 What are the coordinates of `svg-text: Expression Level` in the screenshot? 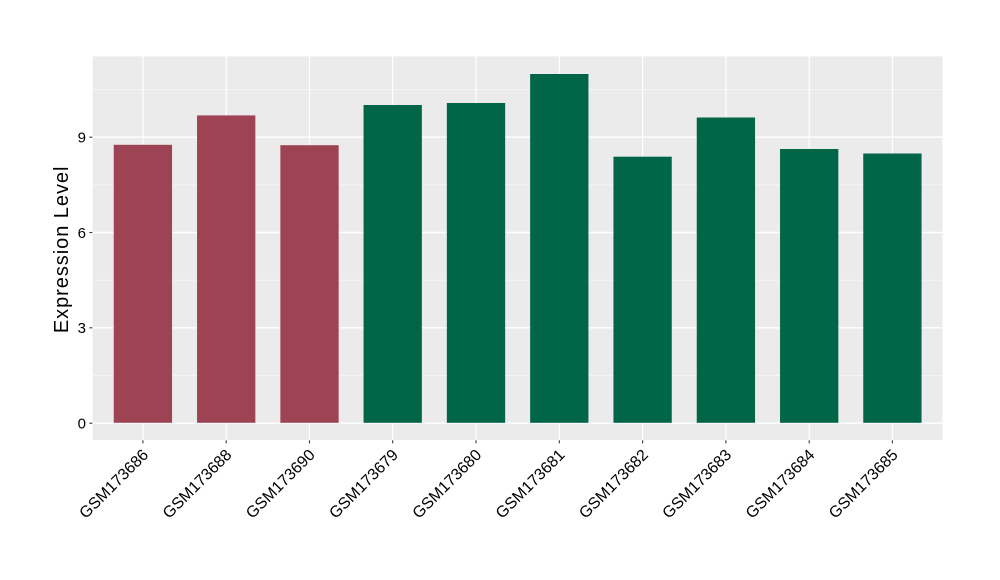 It's located at (62, 250).